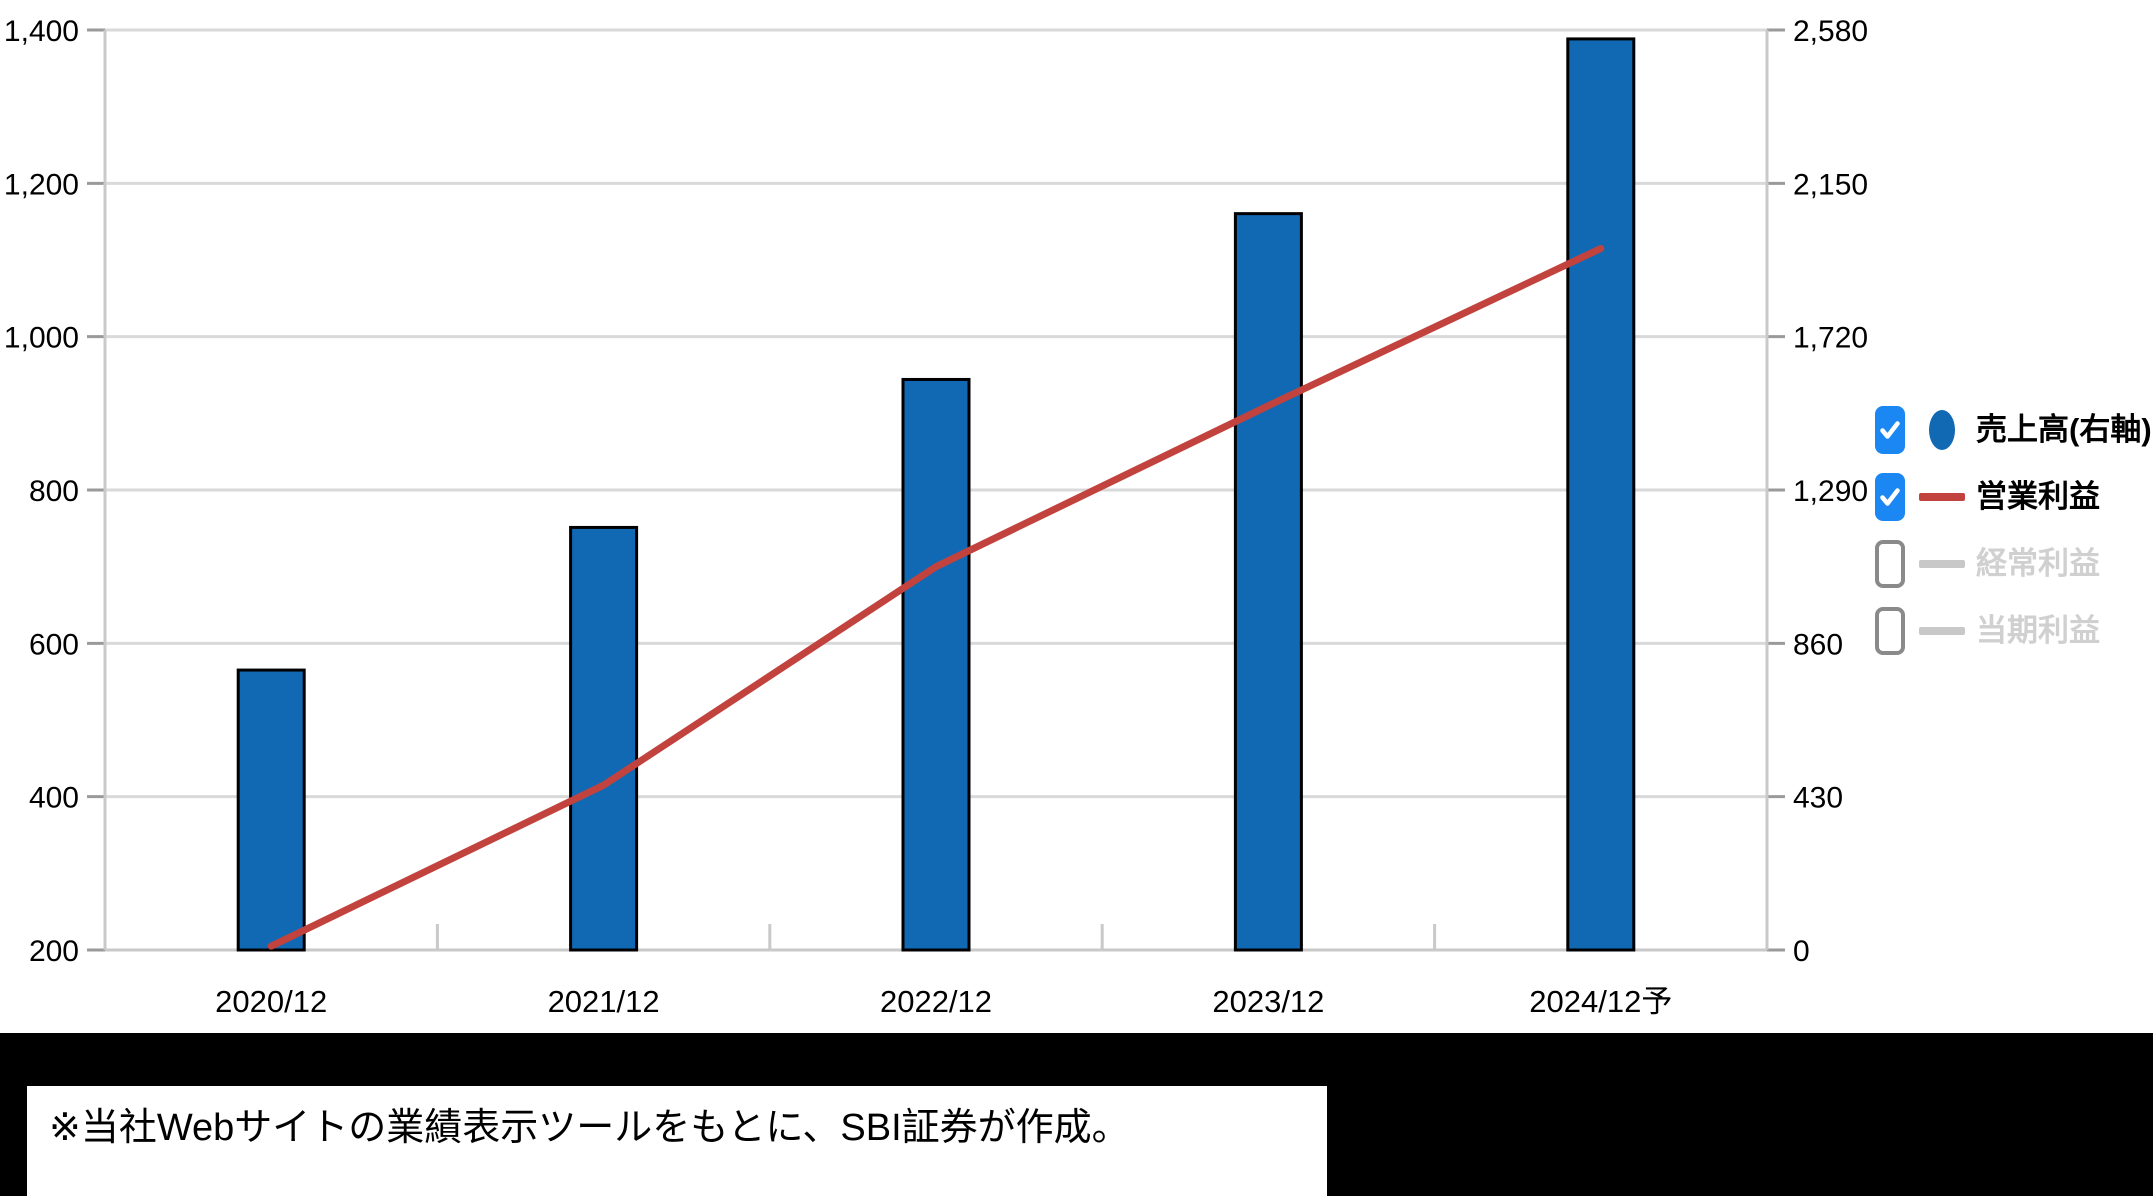 The image size is (2153, 1196). Describe the element at coordinates (54, 644) in the screenshot. I see `left-axis-tick-label: 600` at that location.